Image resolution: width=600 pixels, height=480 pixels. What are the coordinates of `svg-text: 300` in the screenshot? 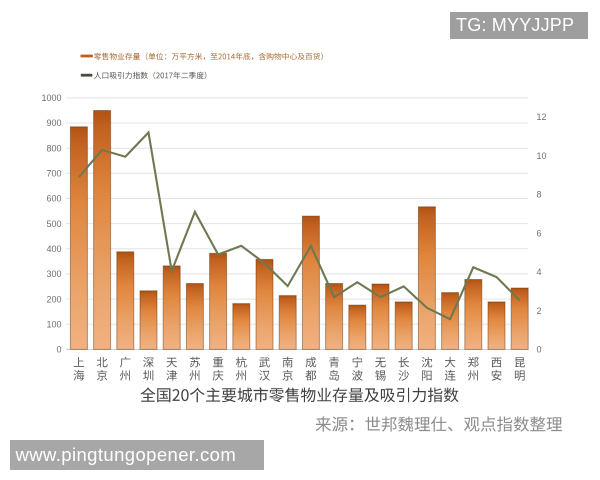 It's located at (53, 274).